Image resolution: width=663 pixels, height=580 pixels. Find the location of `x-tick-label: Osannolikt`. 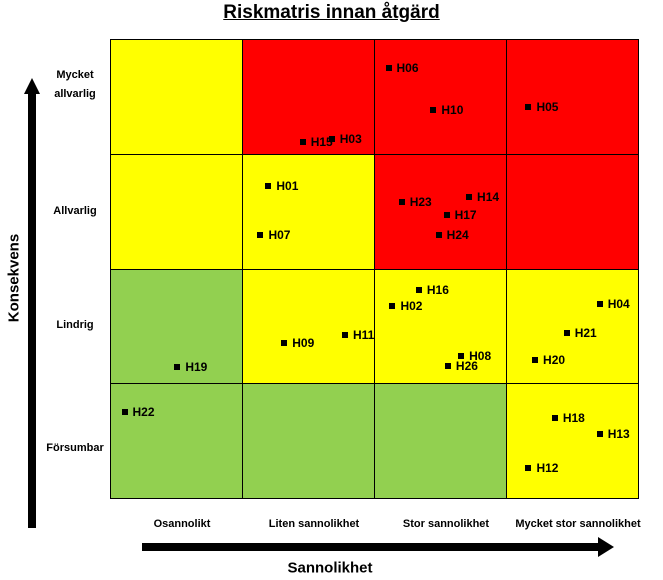

x-tick-label: Osannolikt is located at coordinates (182, 524).